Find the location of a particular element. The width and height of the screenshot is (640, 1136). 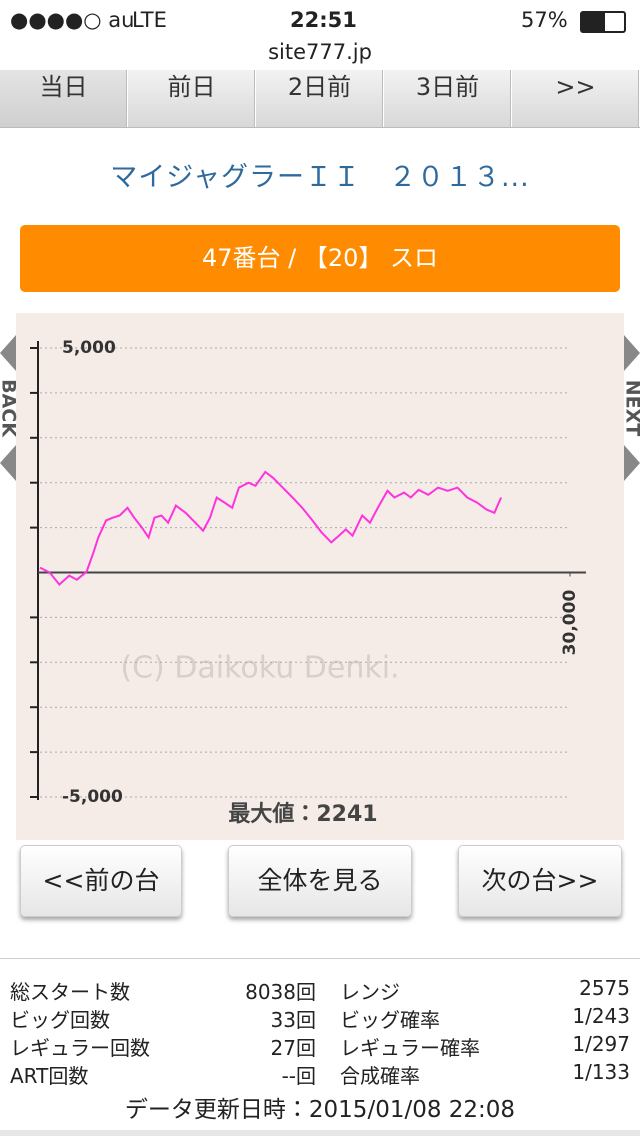

update-time: データ更新日時：2015/01/08 22:08 is located at coordinates (320, 1110).